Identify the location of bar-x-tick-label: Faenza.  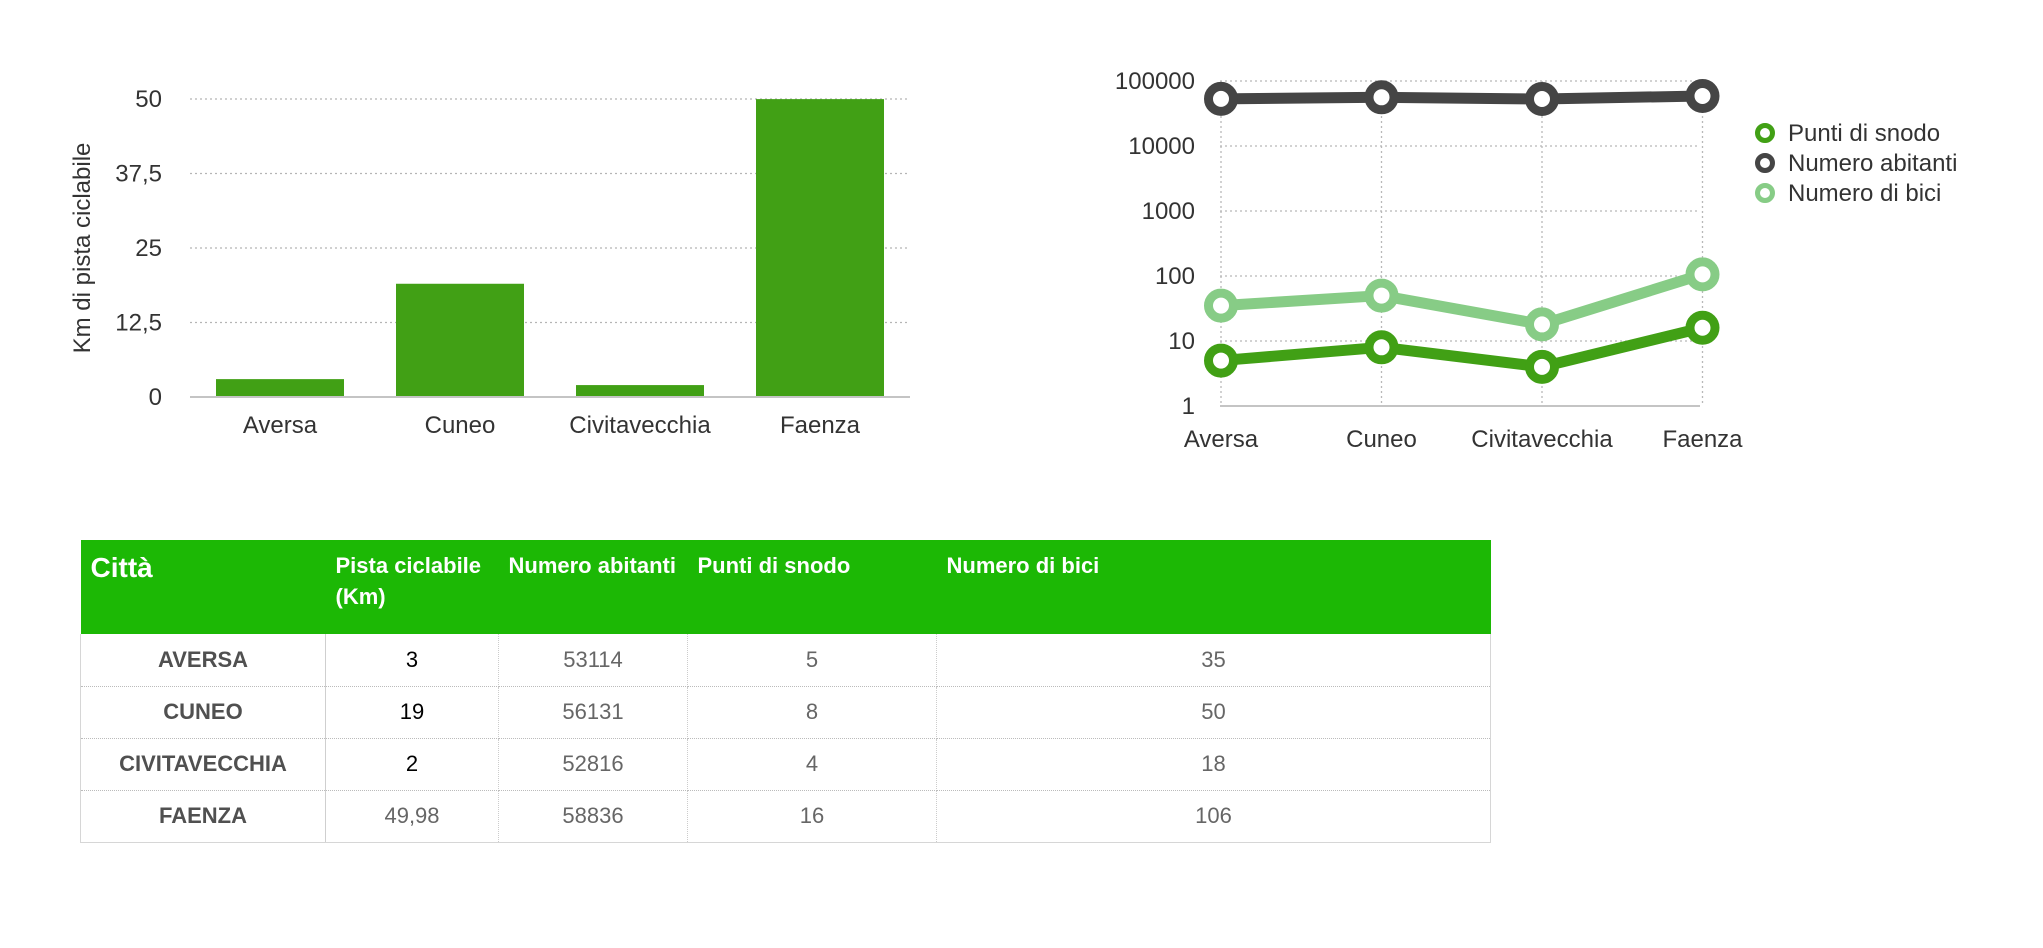
(820, 425).